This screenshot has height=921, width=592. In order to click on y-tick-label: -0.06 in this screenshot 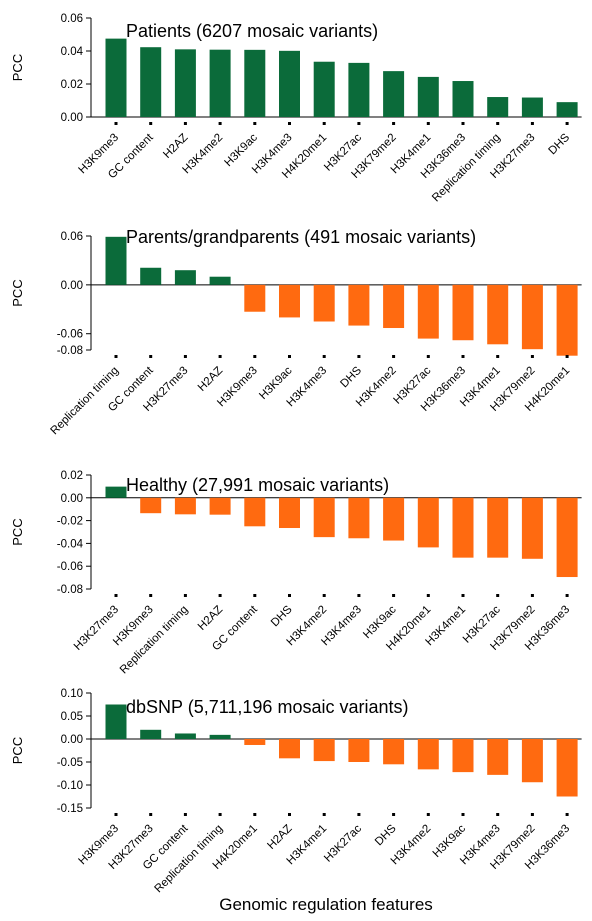, I will do `click(70, 335)`.